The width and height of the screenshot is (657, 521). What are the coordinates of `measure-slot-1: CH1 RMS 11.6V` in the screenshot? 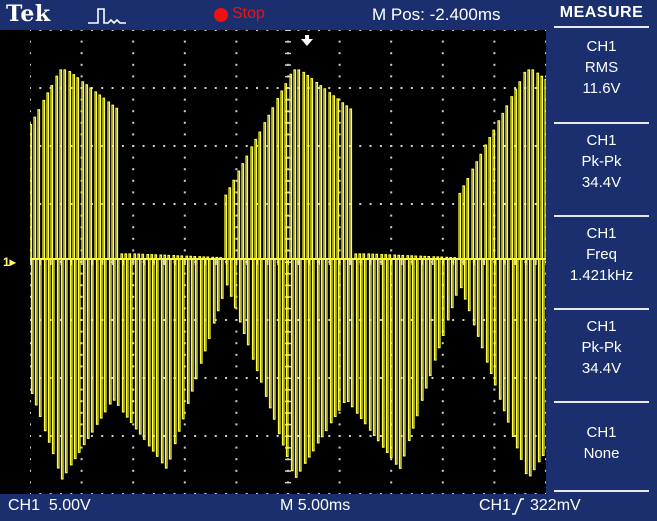 It's located at (601, 67).